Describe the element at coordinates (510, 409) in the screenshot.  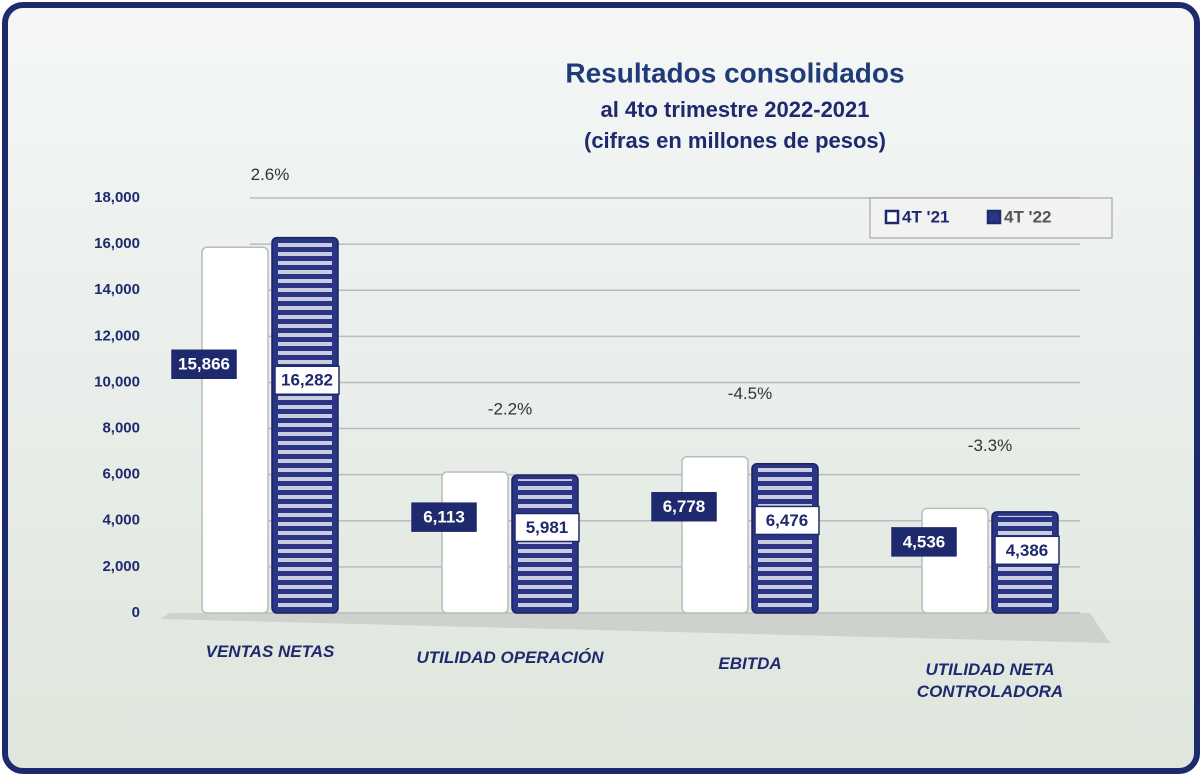
I see `change-annotation: -2.2%` at that location.